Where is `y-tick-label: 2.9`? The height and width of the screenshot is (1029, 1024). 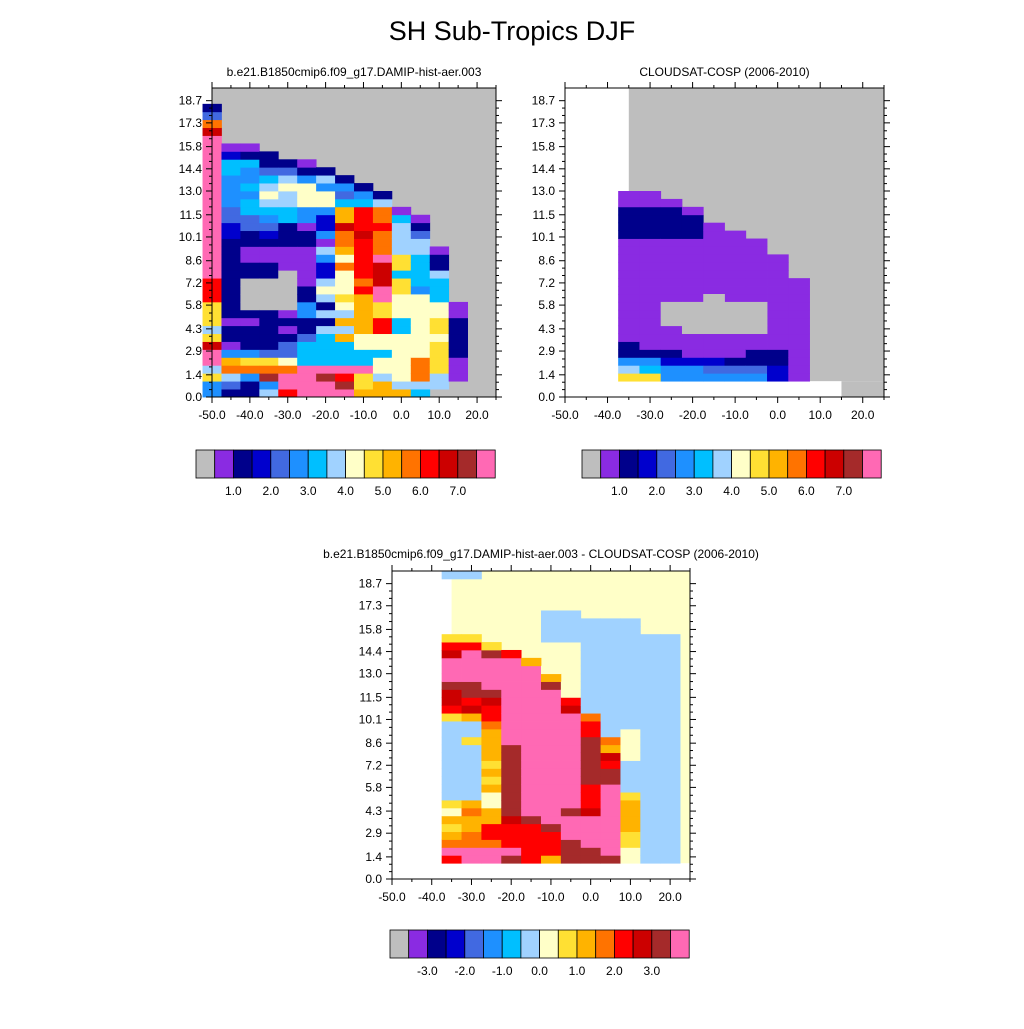 y-tick-label: 2.9 is located at coordinates (546, 351).